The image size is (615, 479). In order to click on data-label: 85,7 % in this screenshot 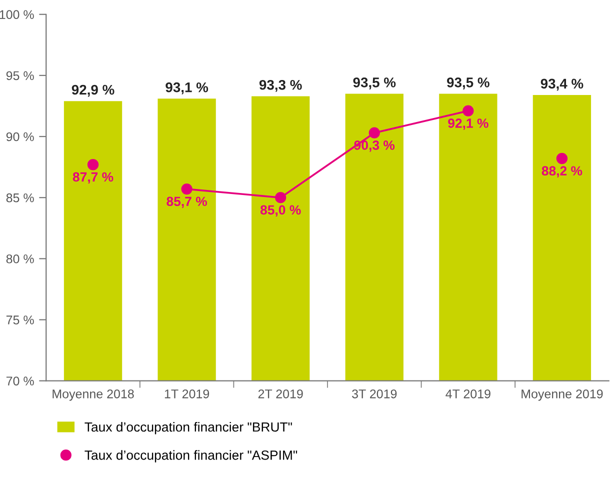, I will do `click(186, 202)`.